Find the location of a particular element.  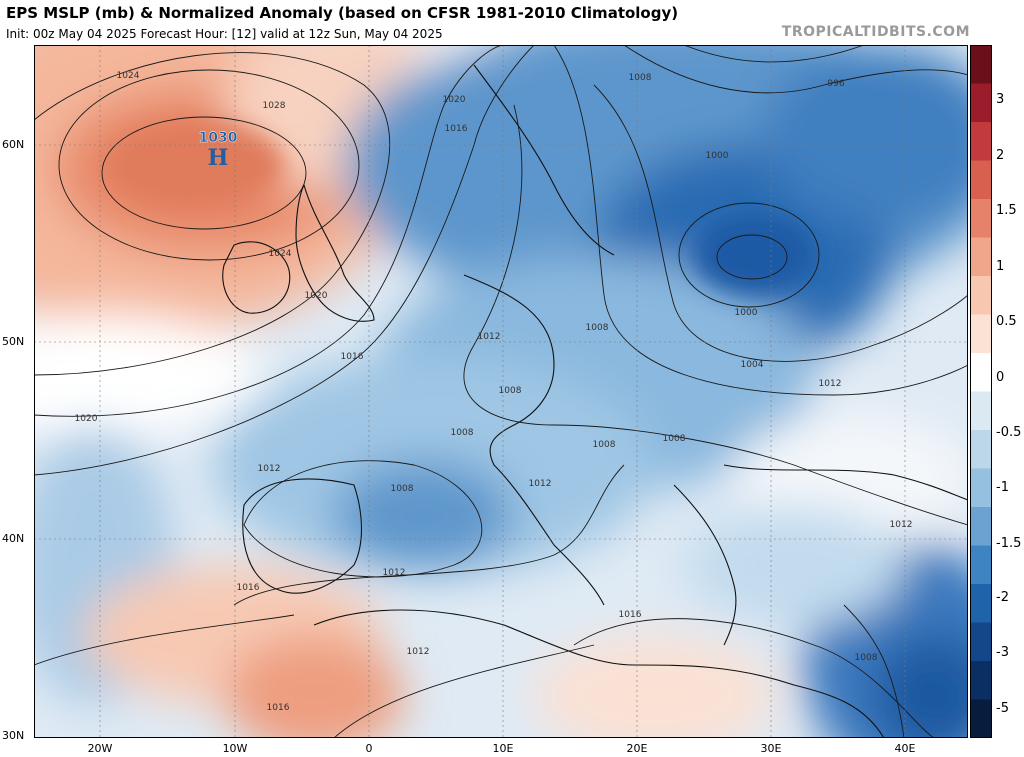

isobar-label: 1028 is located at coordinates (274, 106).